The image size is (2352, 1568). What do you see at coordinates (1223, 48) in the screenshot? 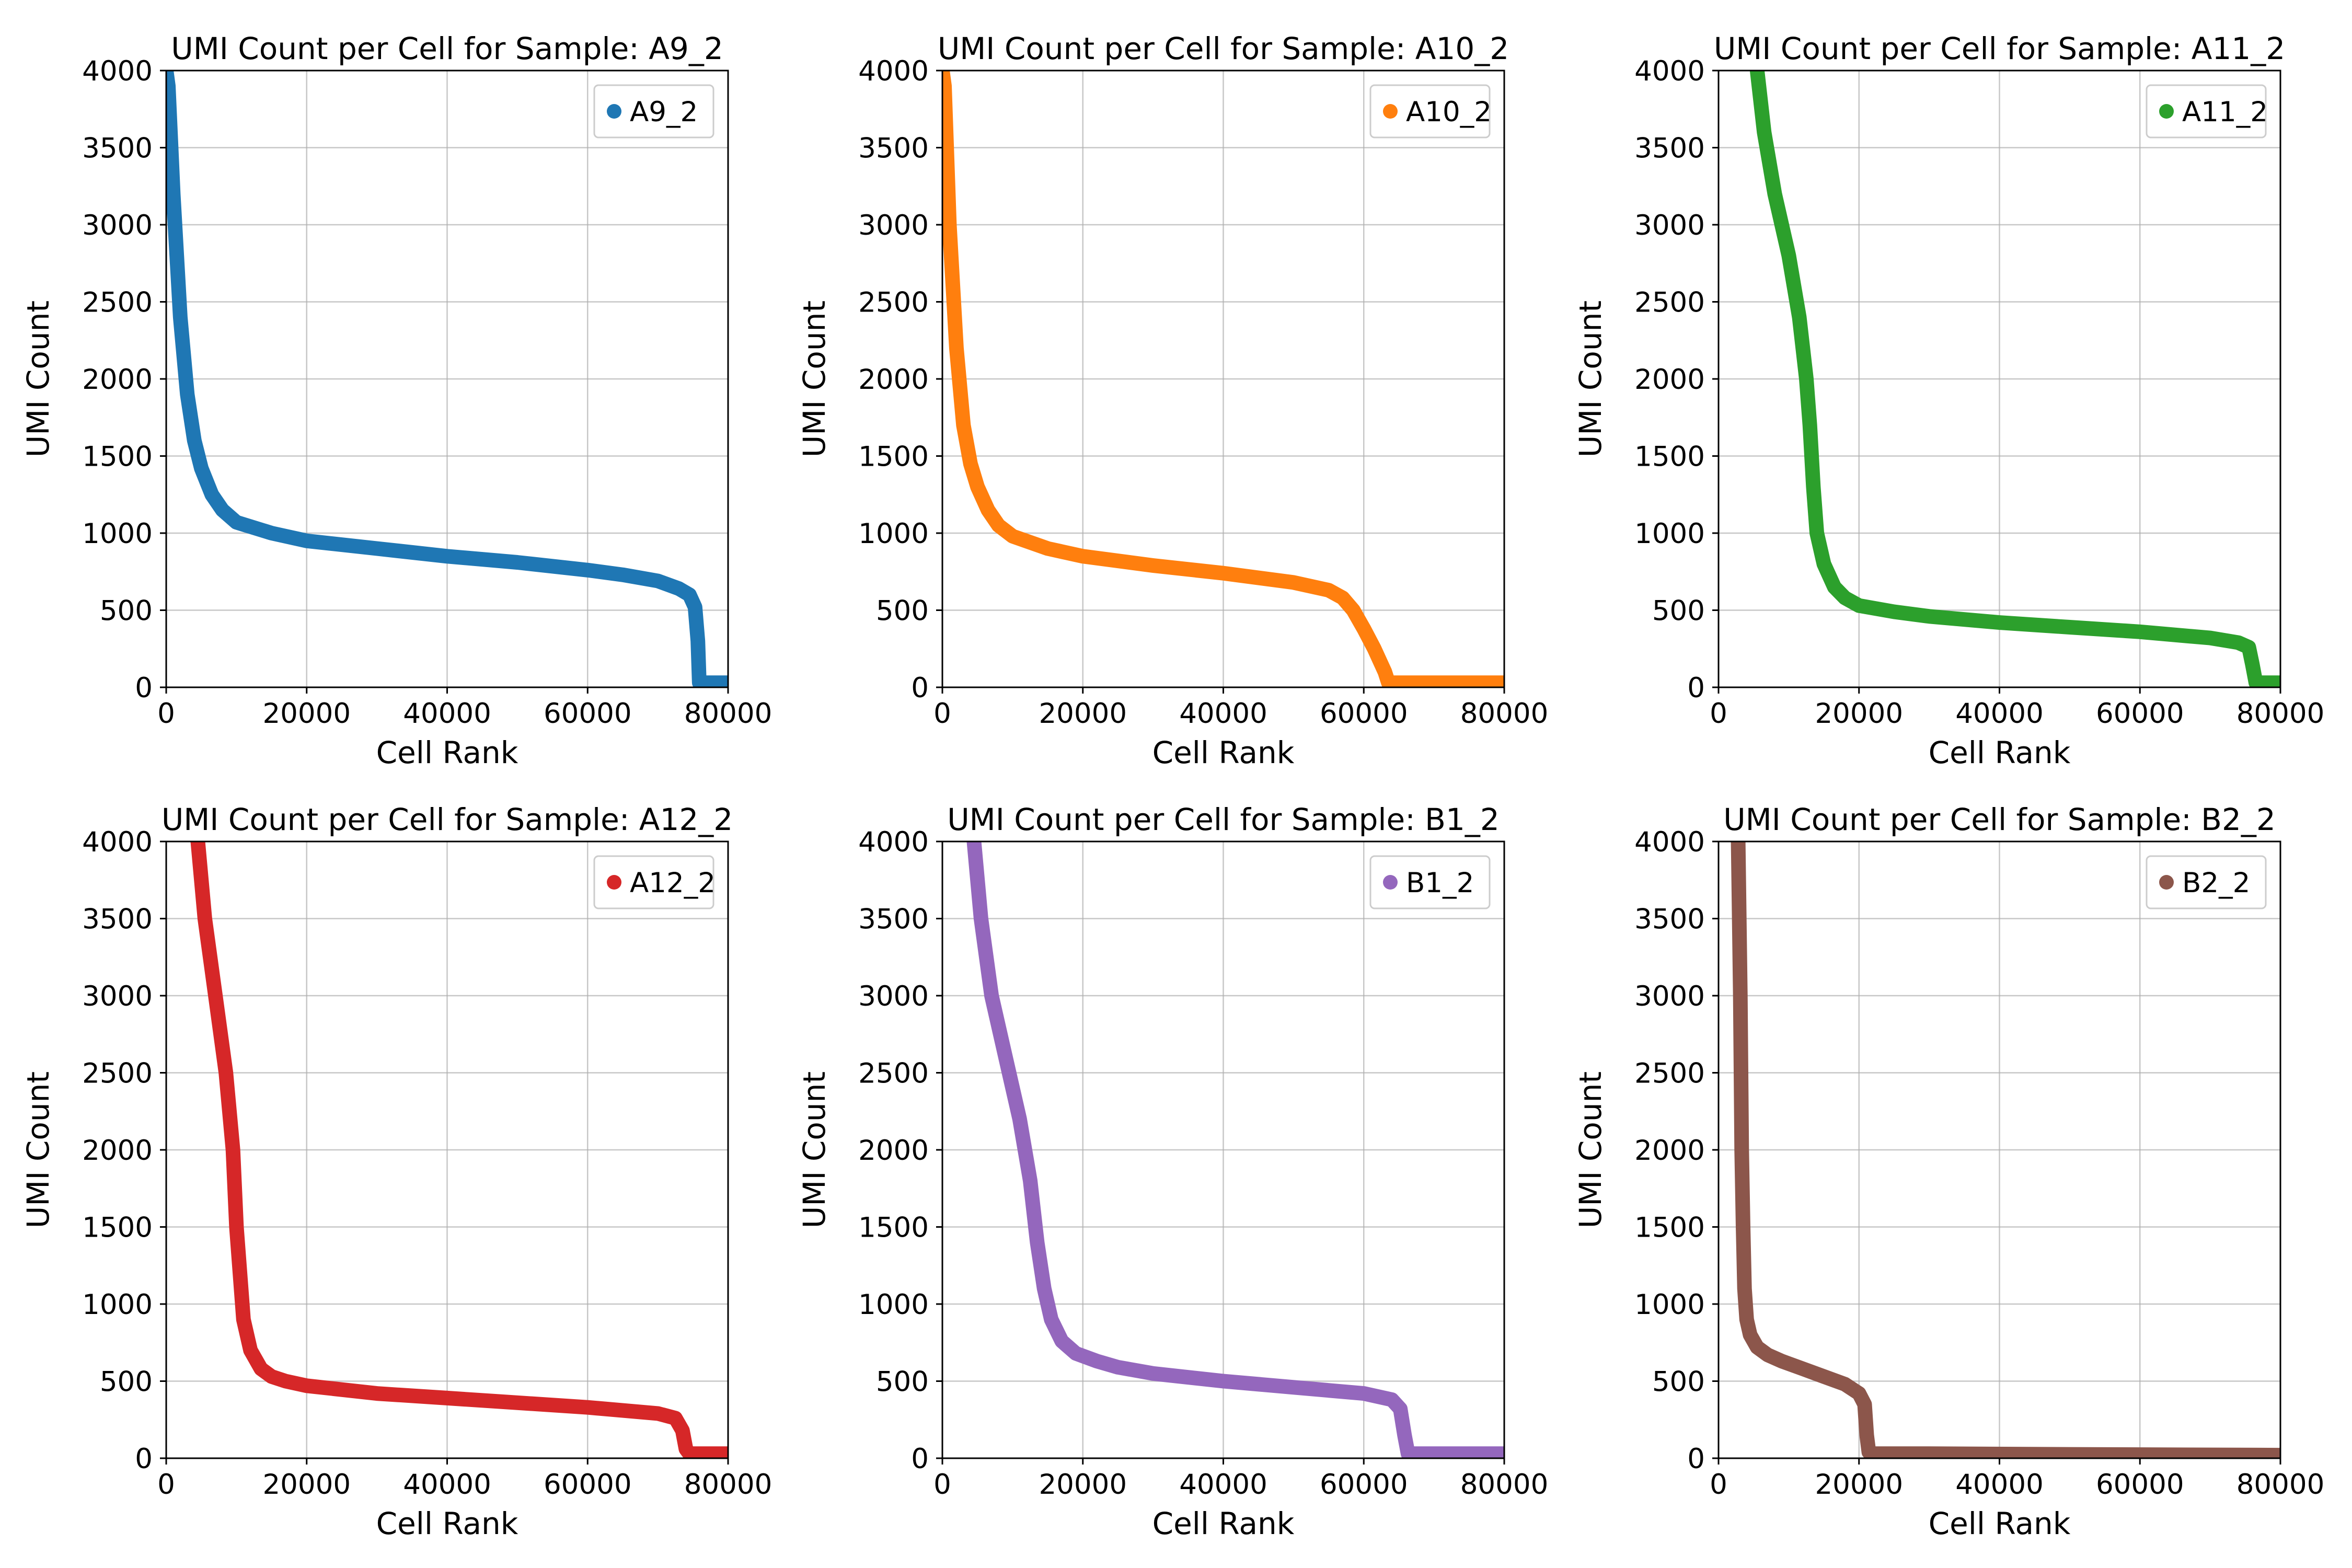
I see `chart-title: UMI Count per Cell for Sample: A10_2` at bounding box center [1223, 48].